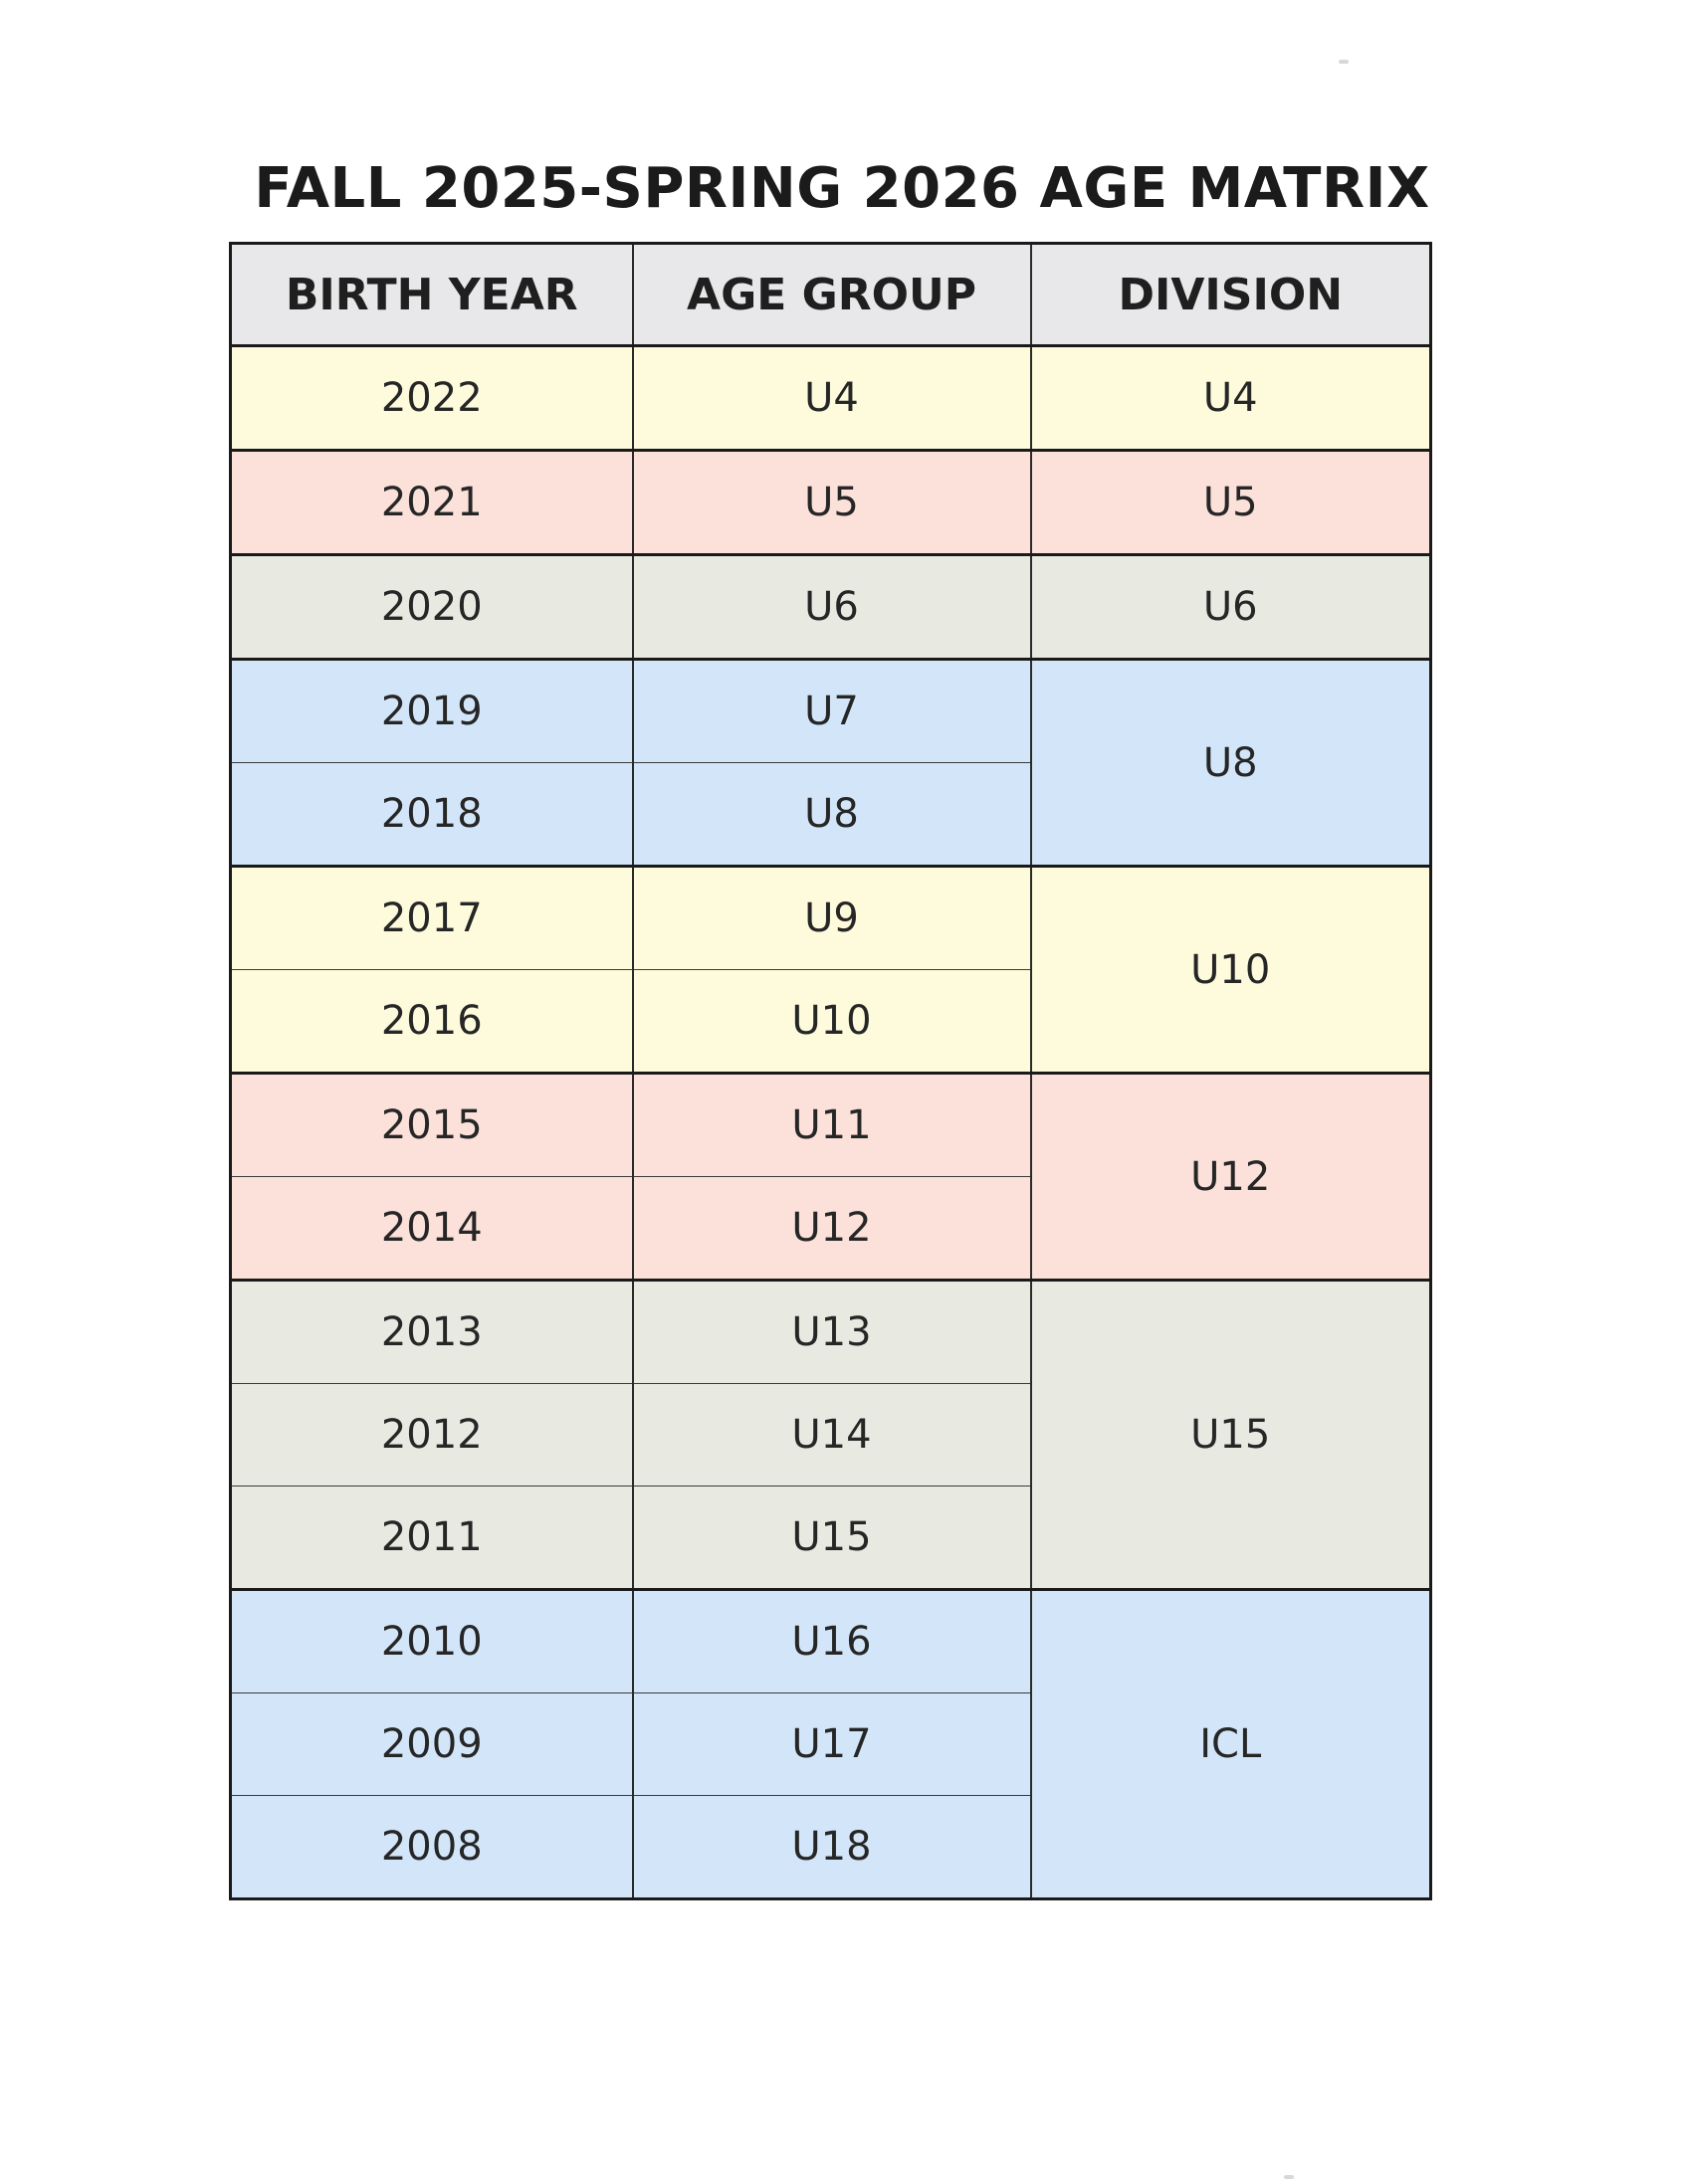 This screenshot has width=1684, height=2184. Describe the element at coordinates (431, 397) in the screenshot. I see `birth-year-cell: 2022` at that location.